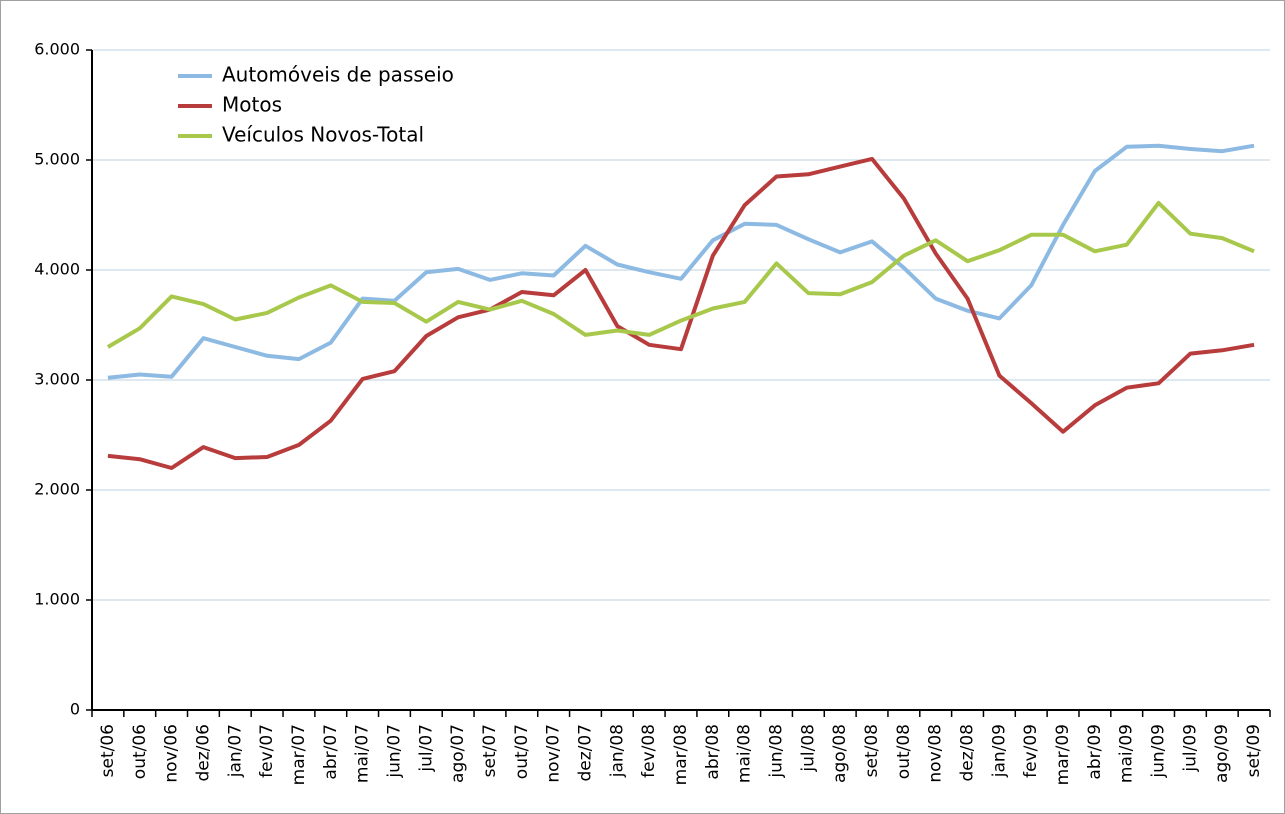  Describe the element at coordinates (252, 105) in the screenshot. I see `legend-label: Motos` at that location.